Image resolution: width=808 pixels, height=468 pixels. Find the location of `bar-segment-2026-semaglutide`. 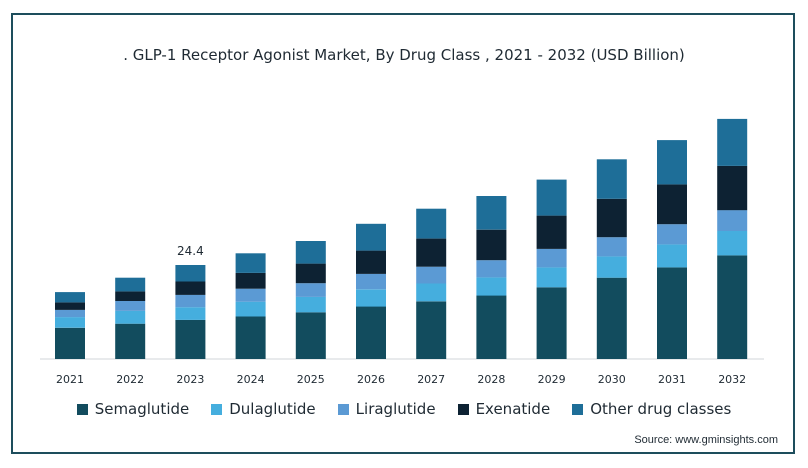

bar-segment-2026-semaglutide is located at coordinates (371, 332).